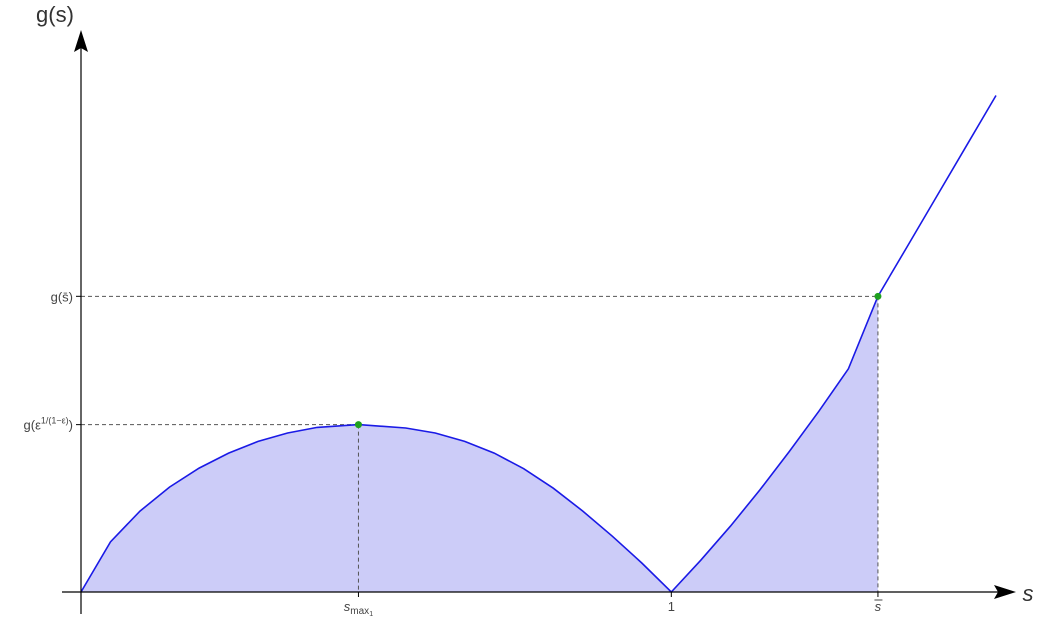 Image resolution: width=1038 pixels, height=626 pixels. Describe the element at coordinates (671, 606) in the screenshot. I see `x-tick-label-1: 1` at that location.